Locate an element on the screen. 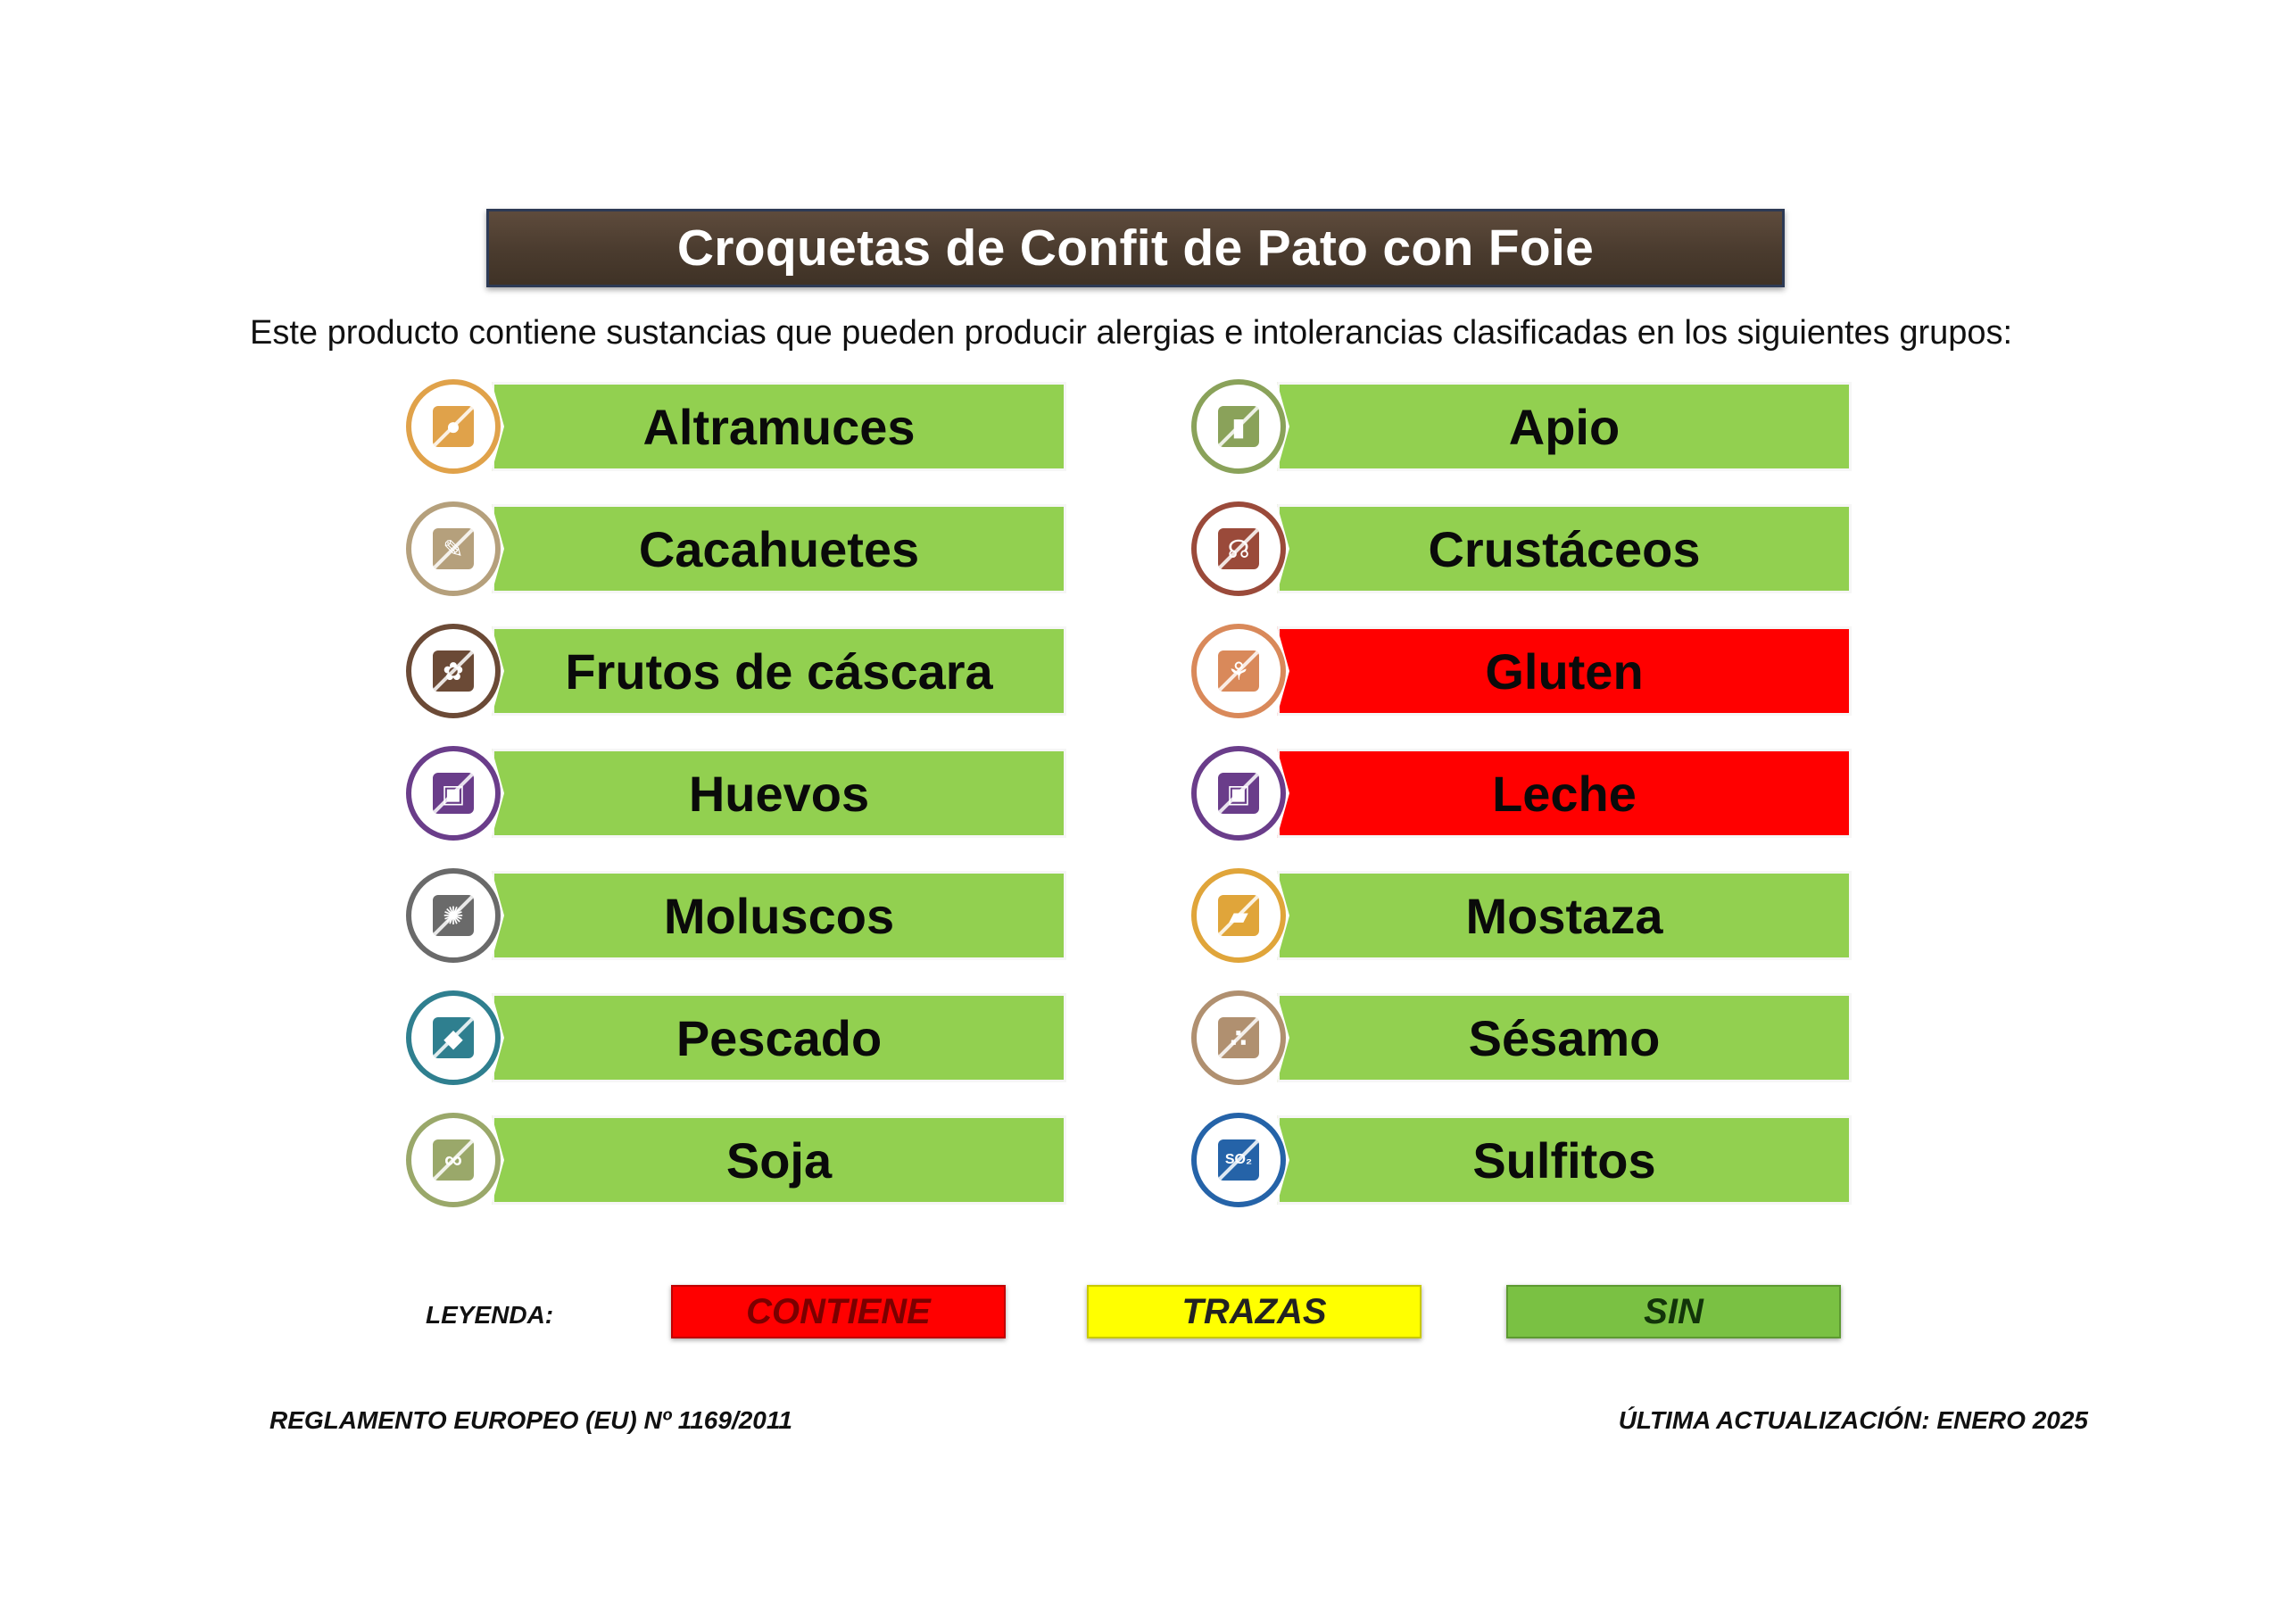 This screenshot has height=1624, width=2296. product-title: Croquetas de Confit de Pato con Foie is located at coordinates (1135, 248).